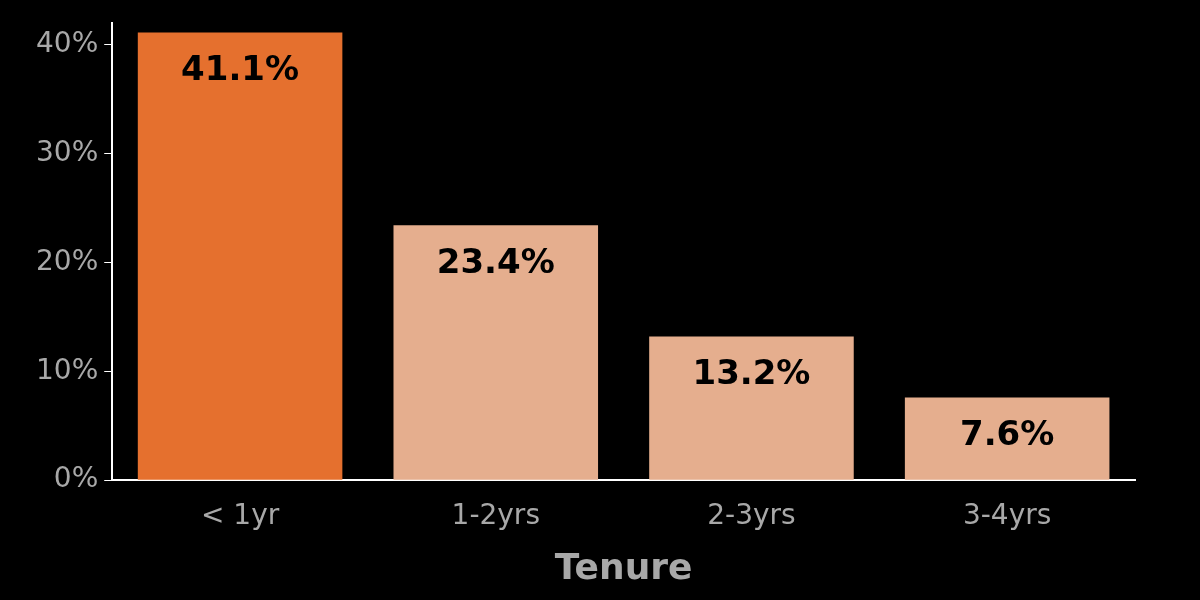 The width and height of the screenshot is (1200, 600). Describe the element at coordinates (240, 68) in the screenshot. I see `data-label: 41.1%` at that location.